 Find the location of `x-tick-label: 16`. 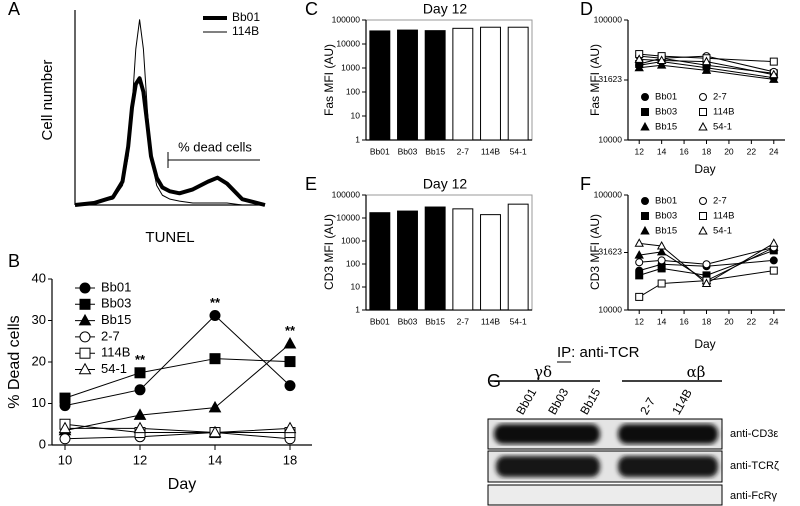

x-tick-label: 16 is located at coordinates (684, 151).